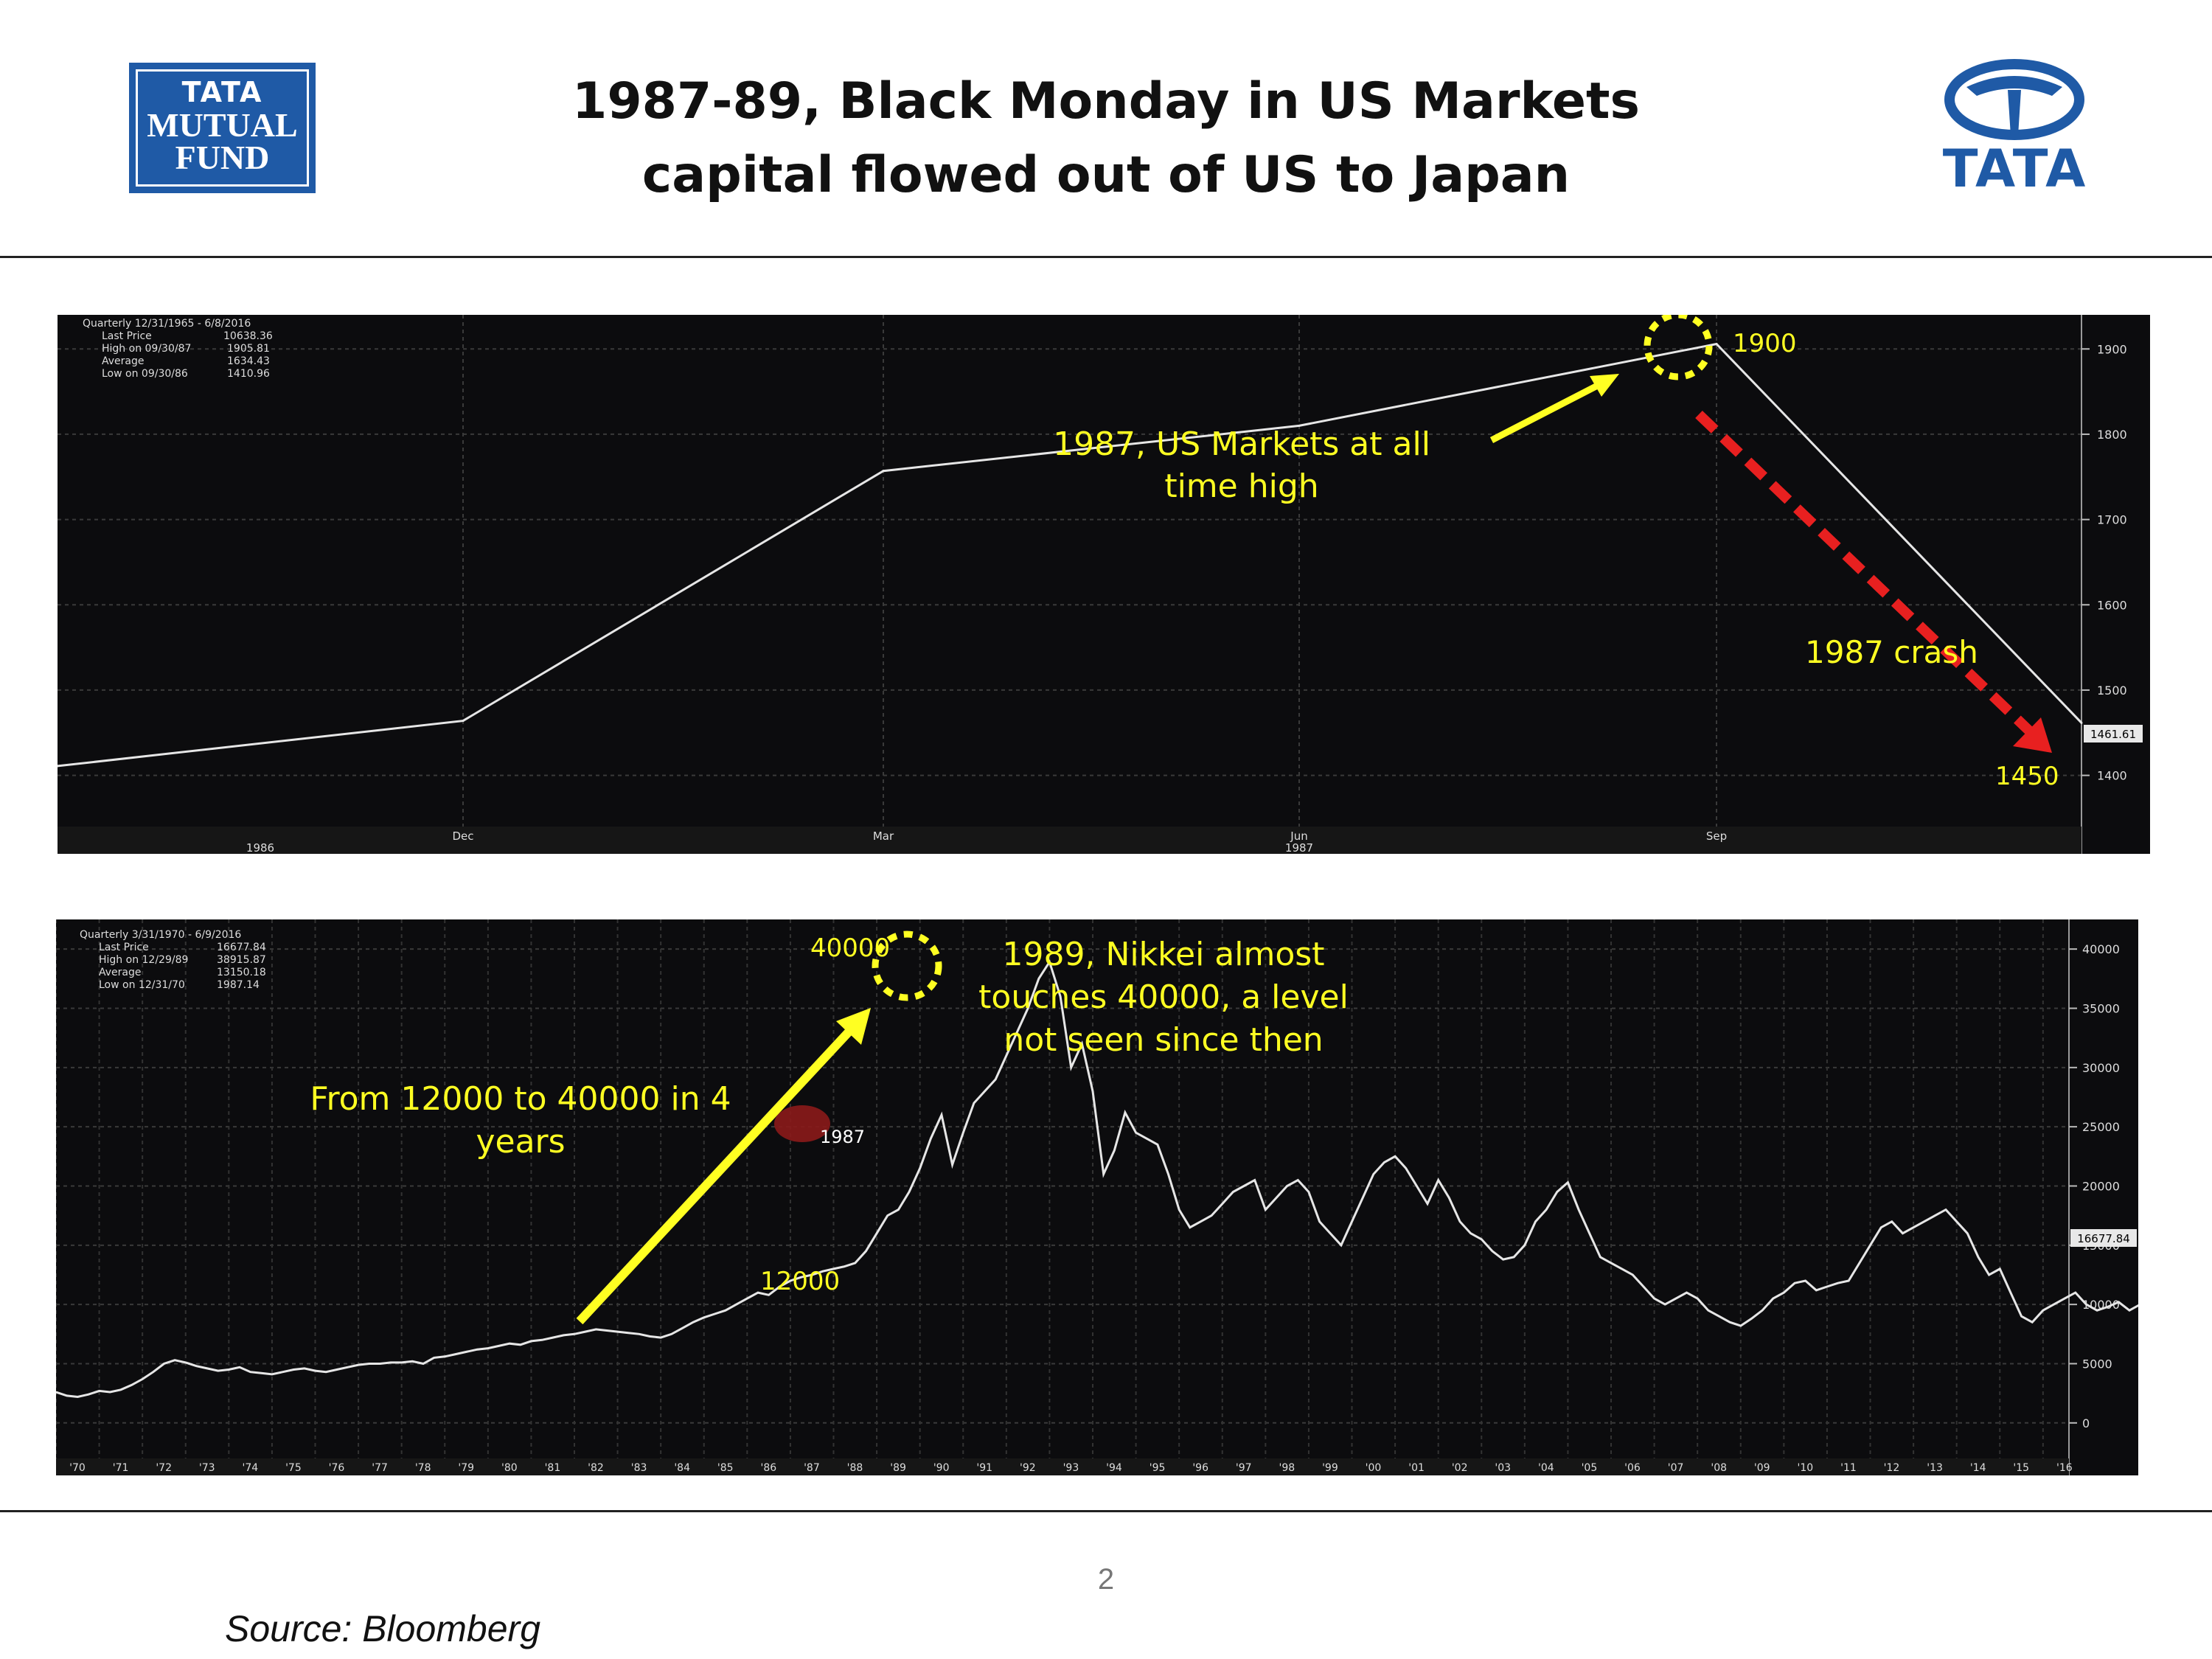 The height and width of the screenshot is (1659, 2212). Describe the element at coordinates (1546, 1468) in the screenshot. I see `x-tick-label-2004: '04` at that location.